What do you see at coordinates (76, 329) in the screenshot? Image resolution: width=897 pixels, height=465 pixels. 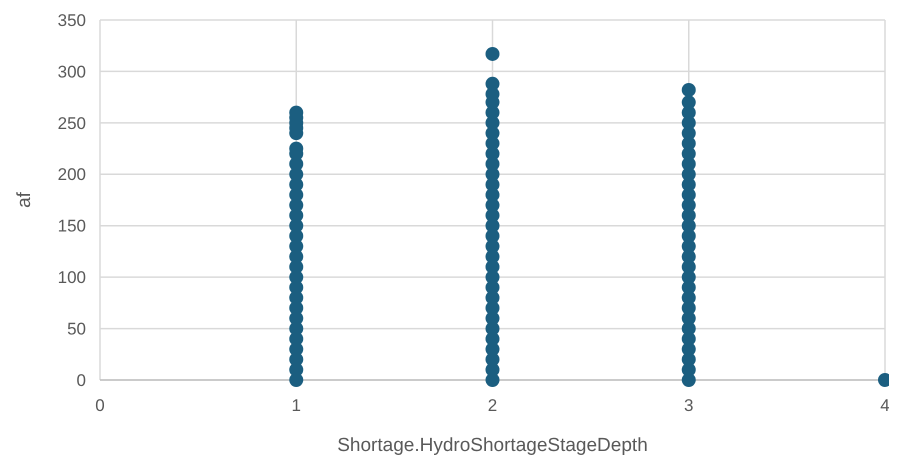 I see `y-tick-label: 50` at bounding box center [76, 329].